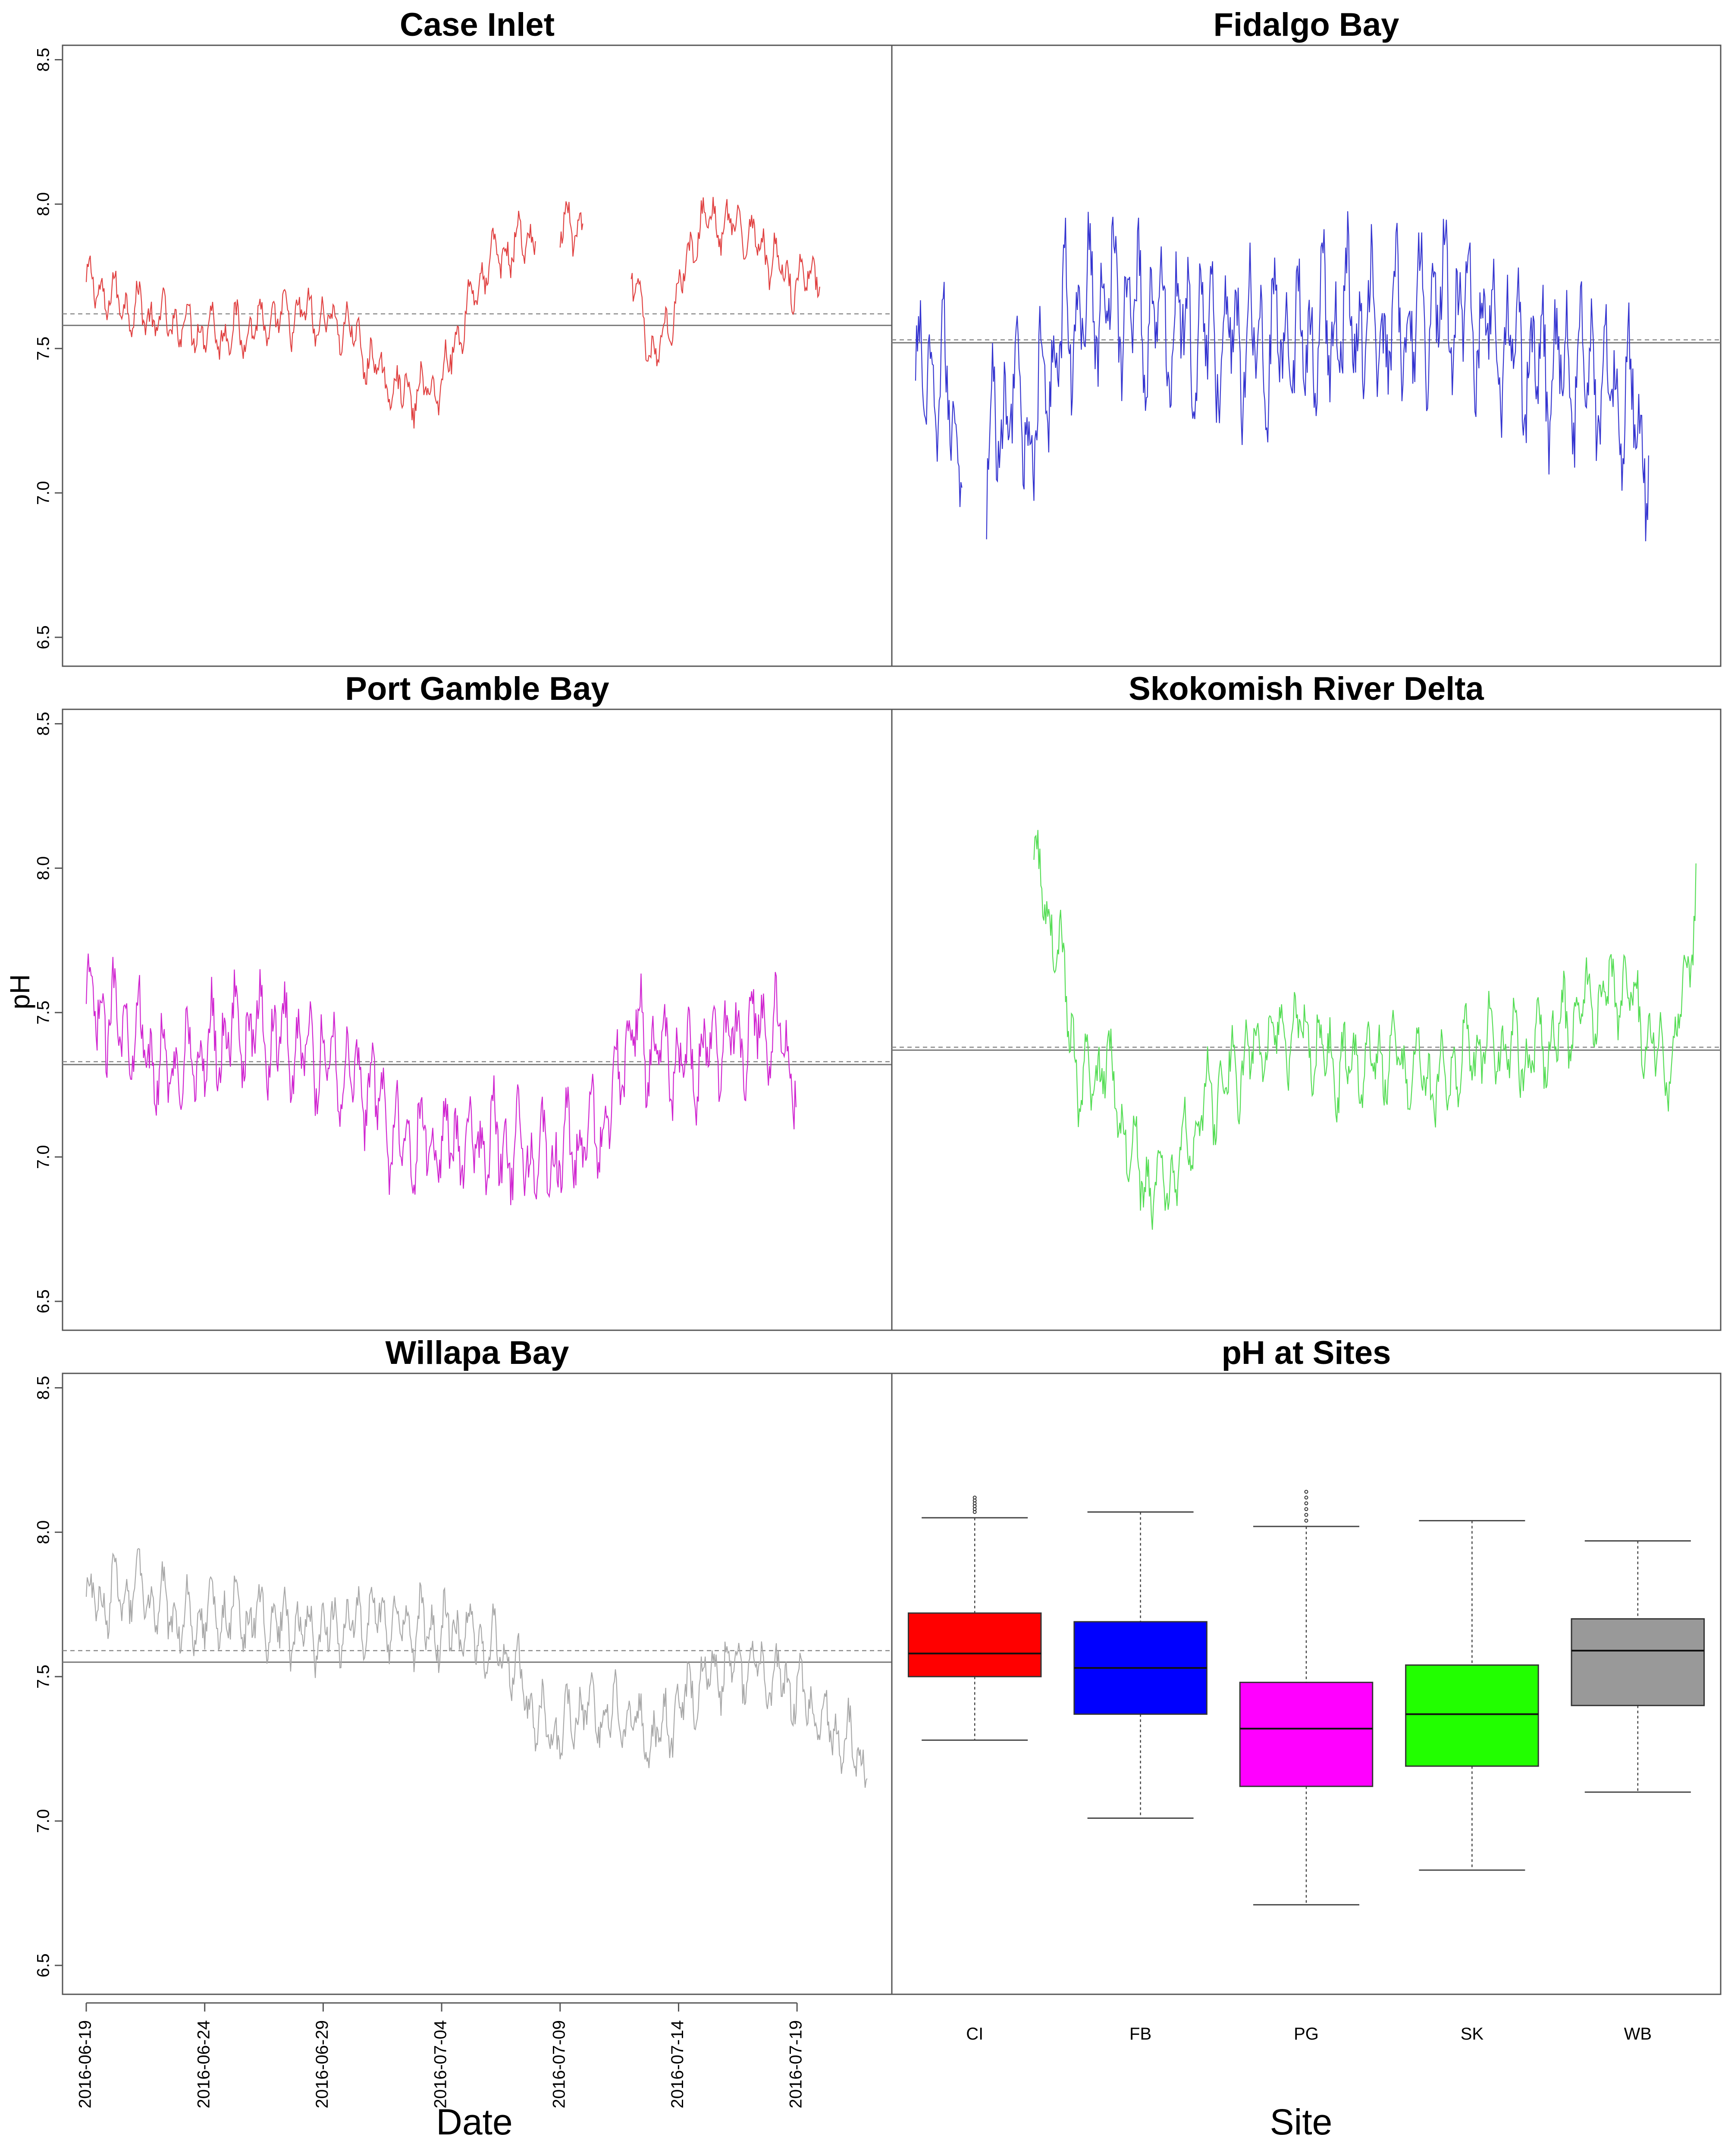 The image size is (1725, 2156). What do you see at coordinates (1472, 2033) in the screenshot?
I see `category-label: SK` at bounding box center [1472, 2033].